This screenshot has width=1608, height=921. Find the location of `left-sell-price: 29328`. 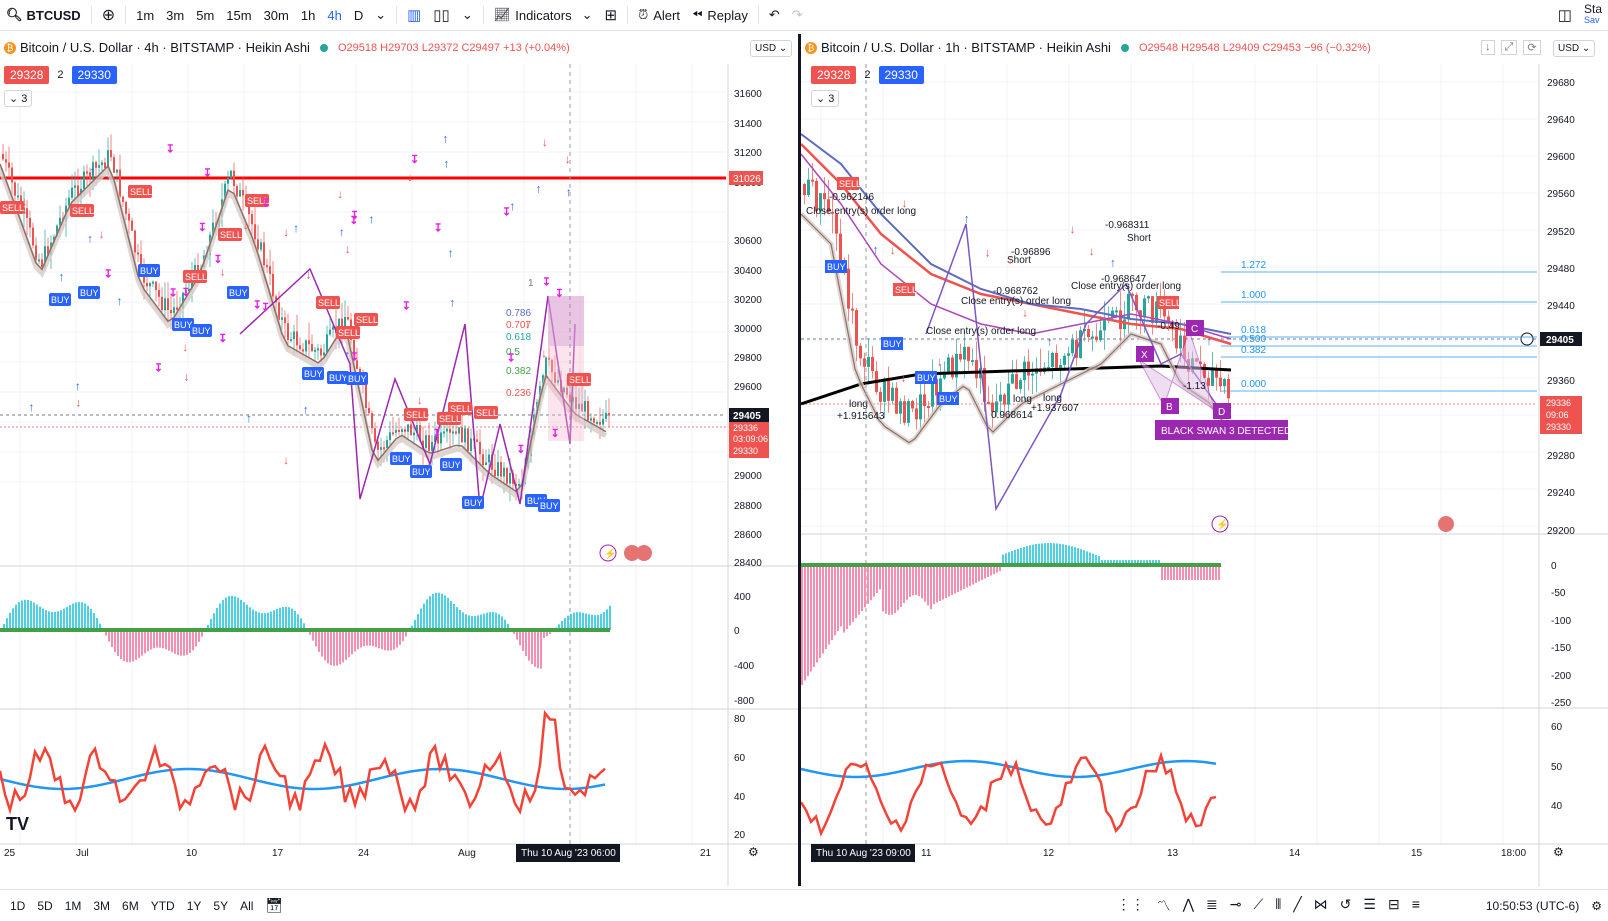

left-sell-price: 29328 is located at coordinates (26, 75).